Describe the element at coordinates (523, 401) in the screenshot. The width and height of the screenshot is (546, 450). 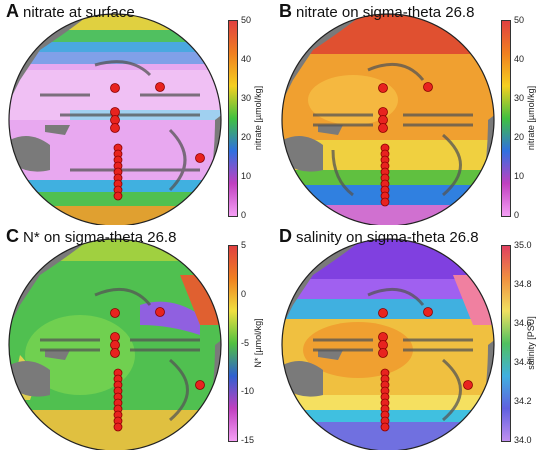
I see `colorbar-tick: 34.2` at that location.